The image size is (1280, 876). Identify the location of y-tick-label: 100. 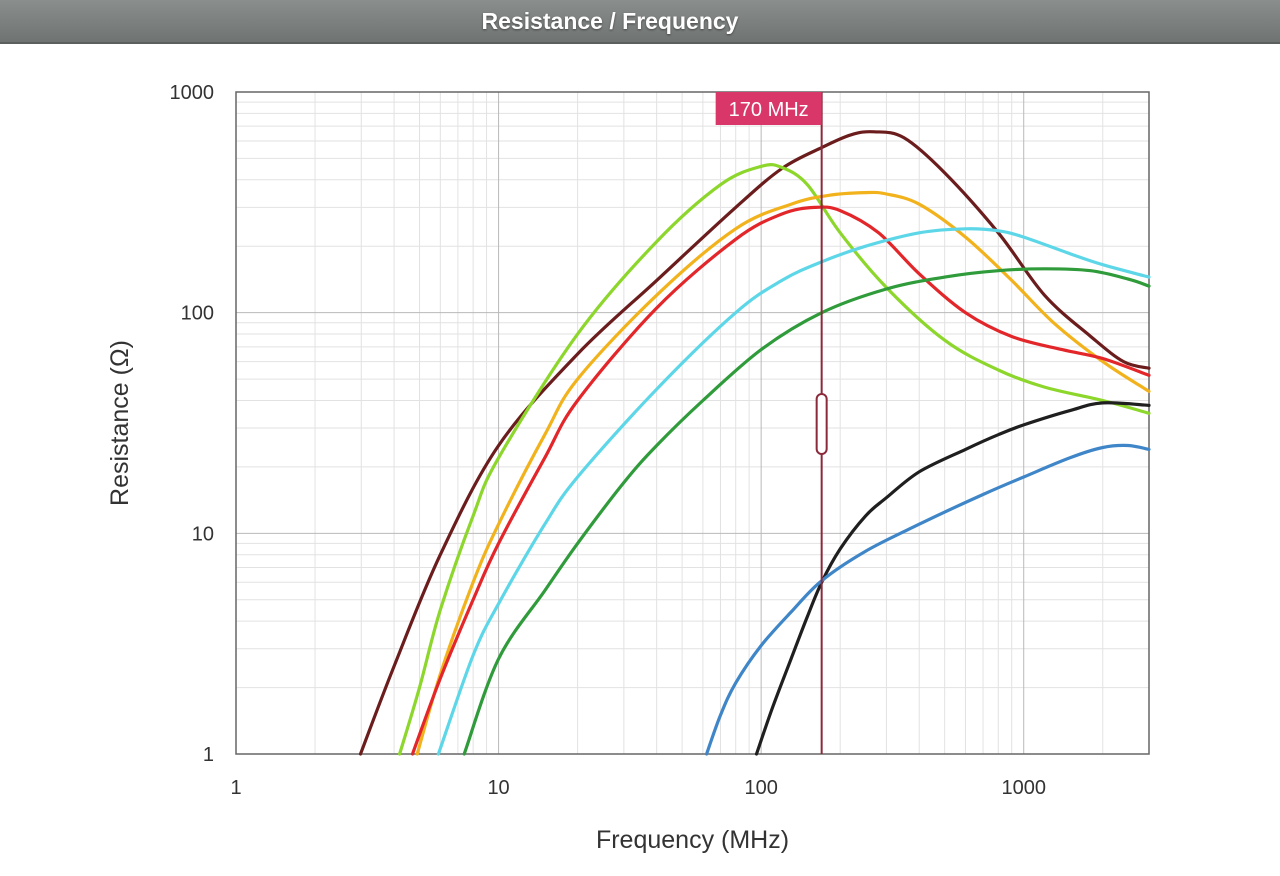
(197, 314).